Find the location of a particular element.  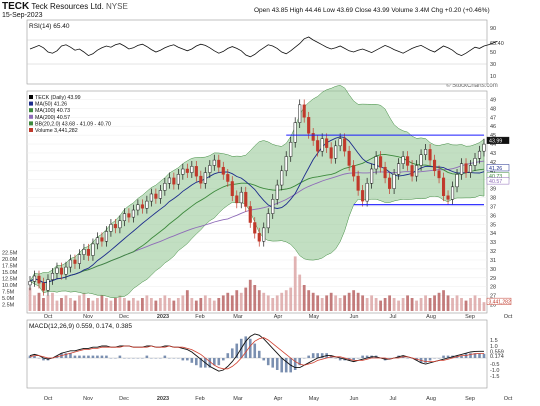

price-tag: 41.26 is located at coordinates (495, 169).